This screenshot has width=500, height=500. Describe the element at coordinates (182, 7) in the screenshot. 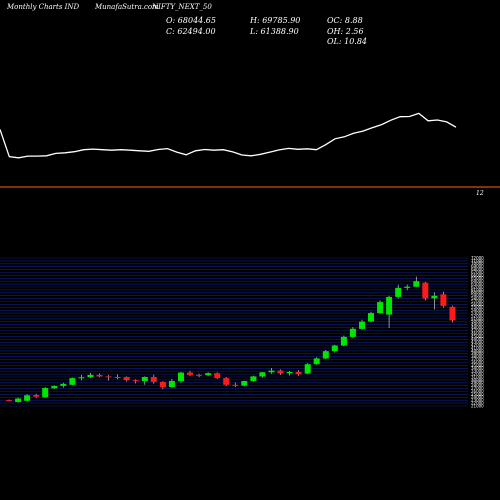

I see `symbol-label: NIFTY_NEXT_50` at that location.